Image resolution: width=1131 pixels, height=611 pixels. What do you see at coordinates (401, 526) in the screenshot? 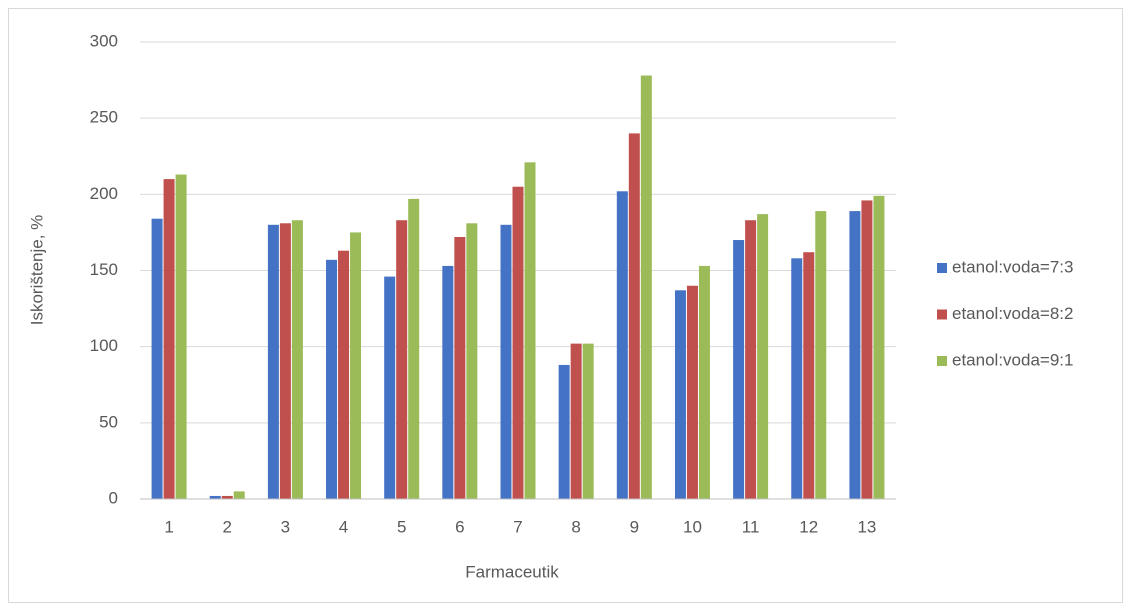
I see `x-tick-label: 5` at bounding box center [401, 526].